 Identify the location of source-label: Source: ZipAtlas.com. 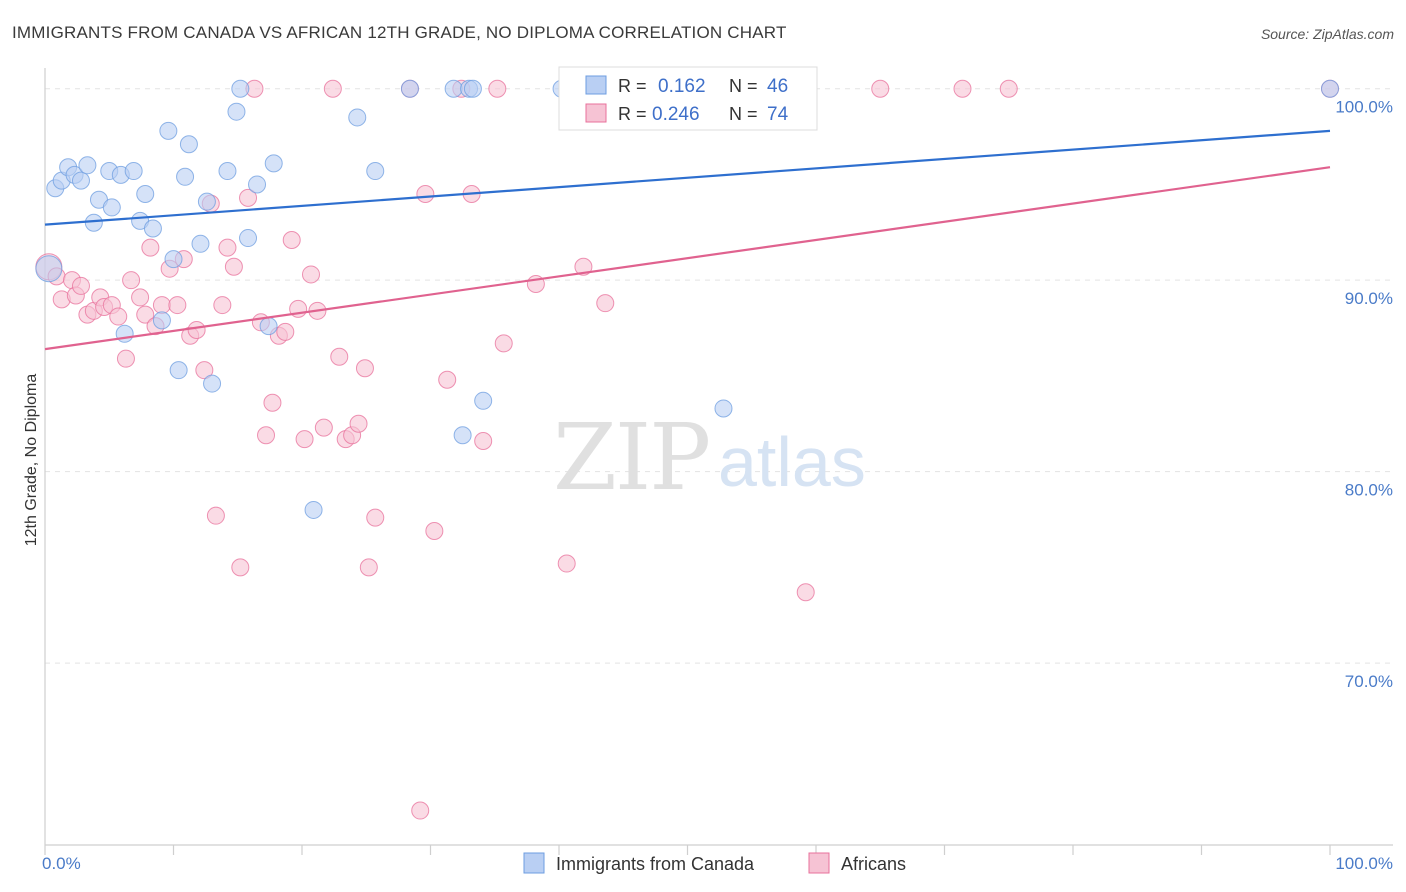
(1327, 34).